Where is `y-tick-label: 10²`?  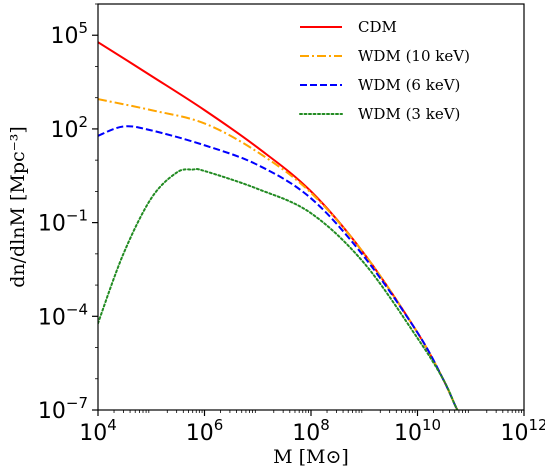 y-tick-label: 10² is located at coordinates (69, 128).